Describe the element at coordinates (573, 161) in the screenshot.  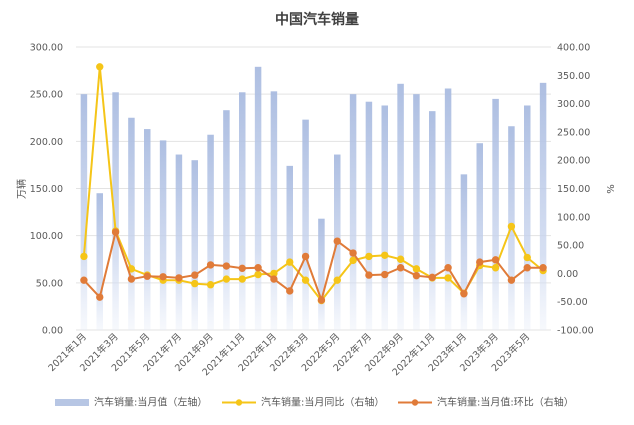
I see `y-right-tick-label: 200.00` at that location.